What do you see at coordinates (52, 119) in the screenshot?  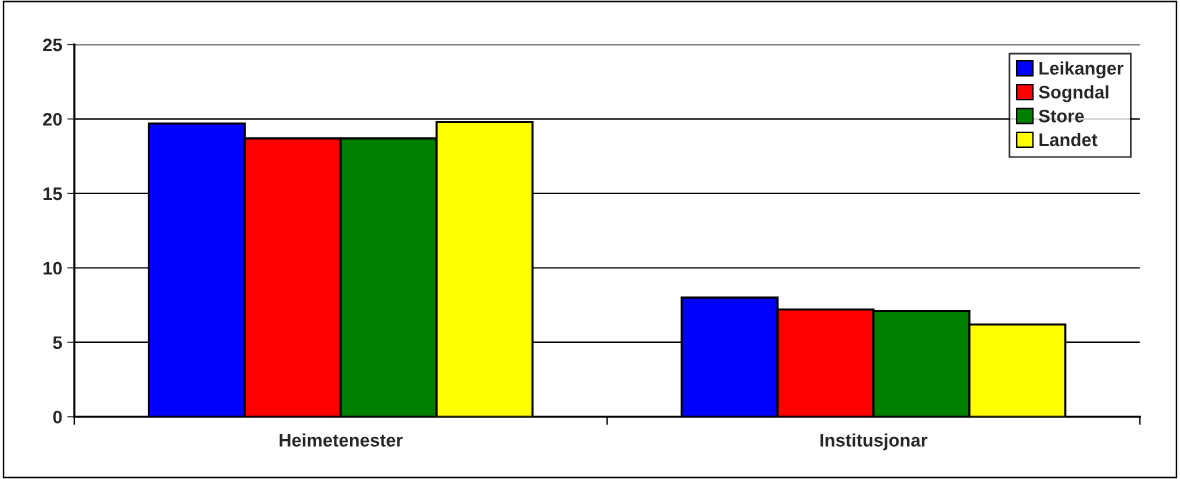 I see `y-tick-label: 20` at bounding box center [52, 119].